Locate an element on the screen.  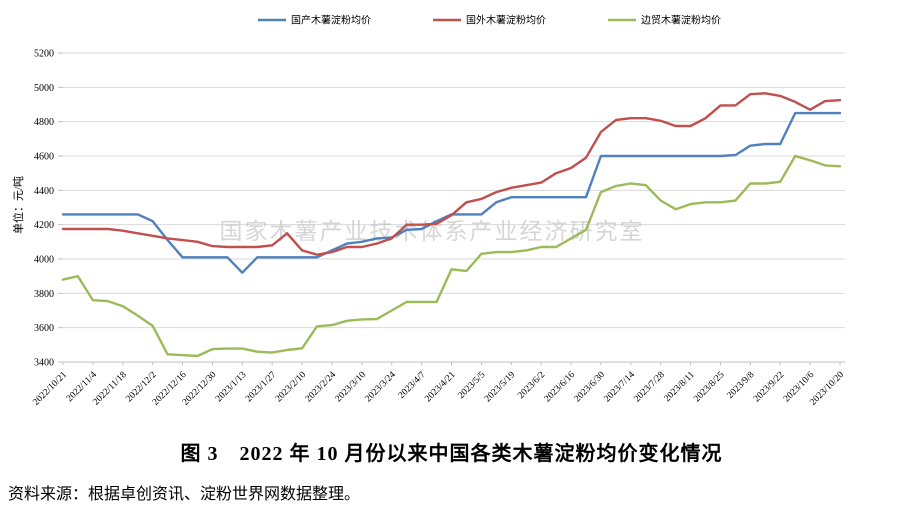
x-tick-label: 2023/6/30 is located at coordinates (590, 387).